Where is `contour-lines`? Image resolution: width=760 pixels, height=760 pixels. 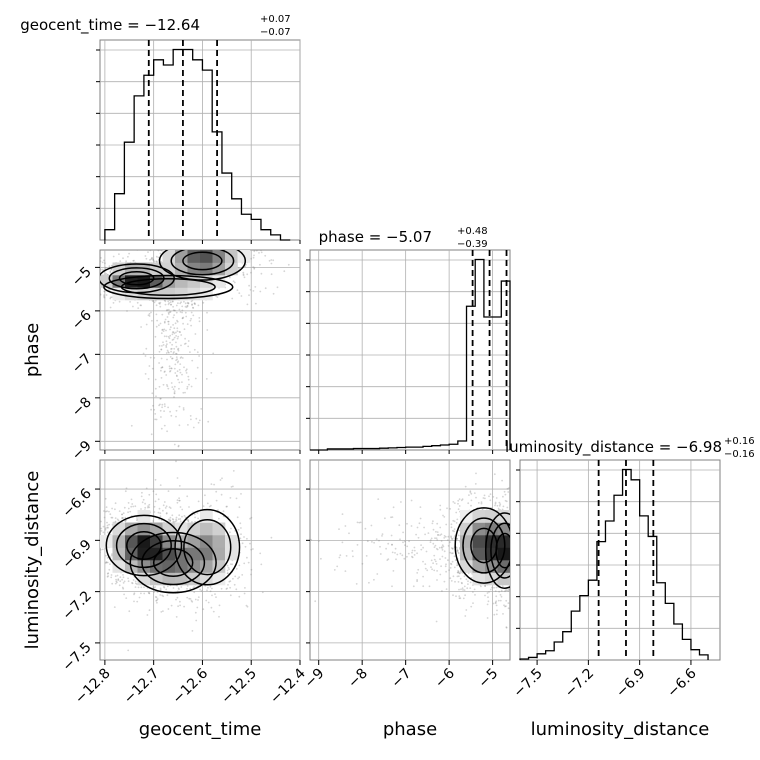 contour-lines is located at coordinates (173, 275).